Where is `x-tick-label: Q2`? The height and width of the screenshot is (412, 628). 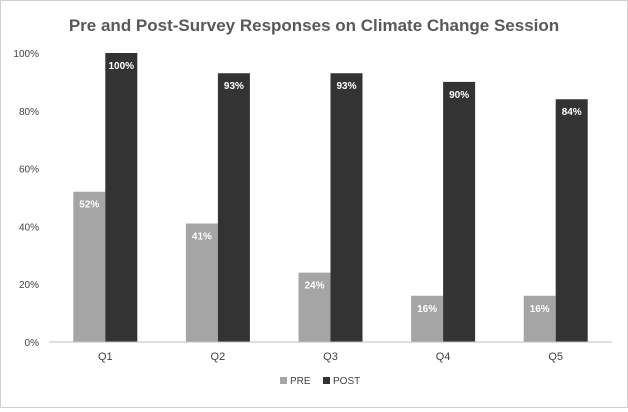
x-tick-label: Q2 is located at coordinates (218, 357).